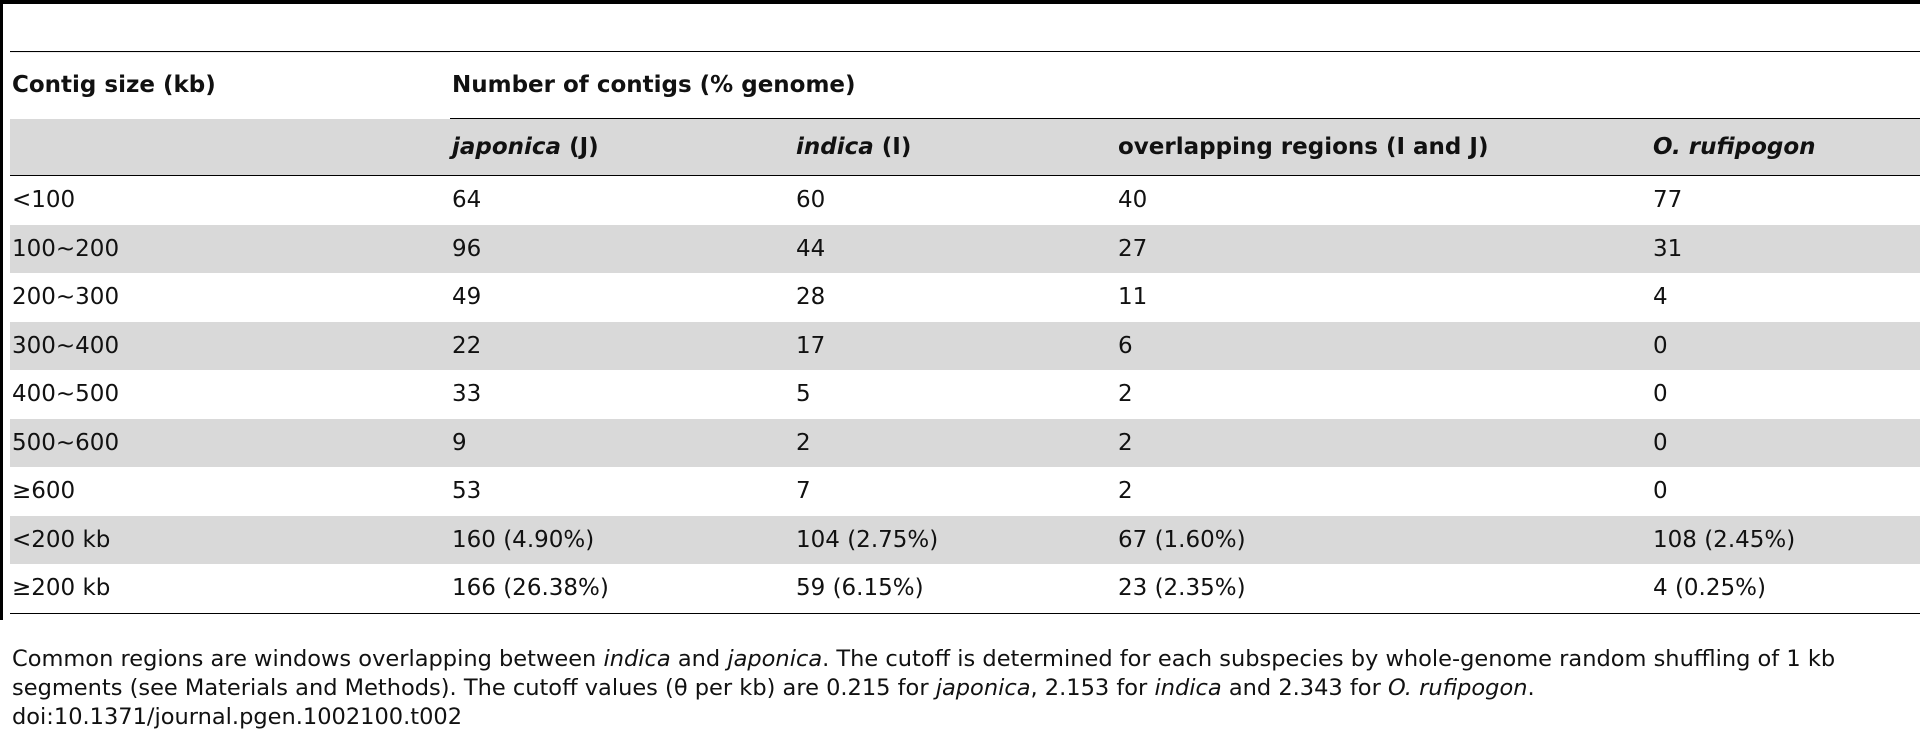 The height and width of the screenshot is (737, 1920). Describe the element at coordinates (1383, 589) in the screenshot. I see `table-cell: 23 (2.35%)` at that location.